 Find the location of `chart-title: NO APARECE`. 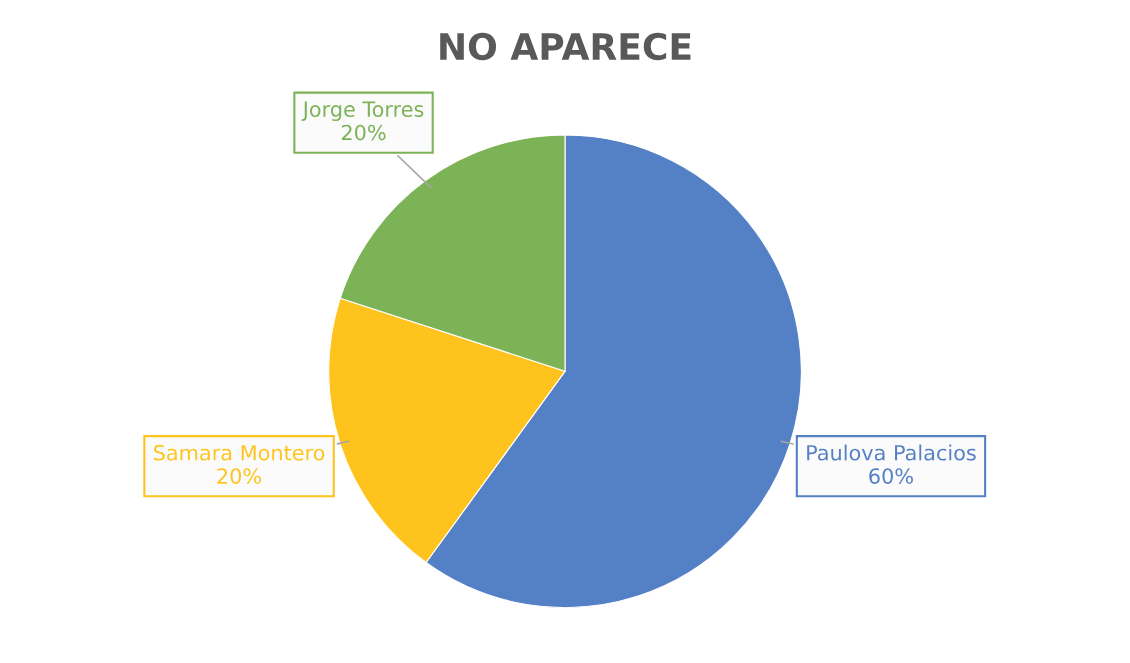

chart-title: NO APARECE is located at coordinates (565, 46).